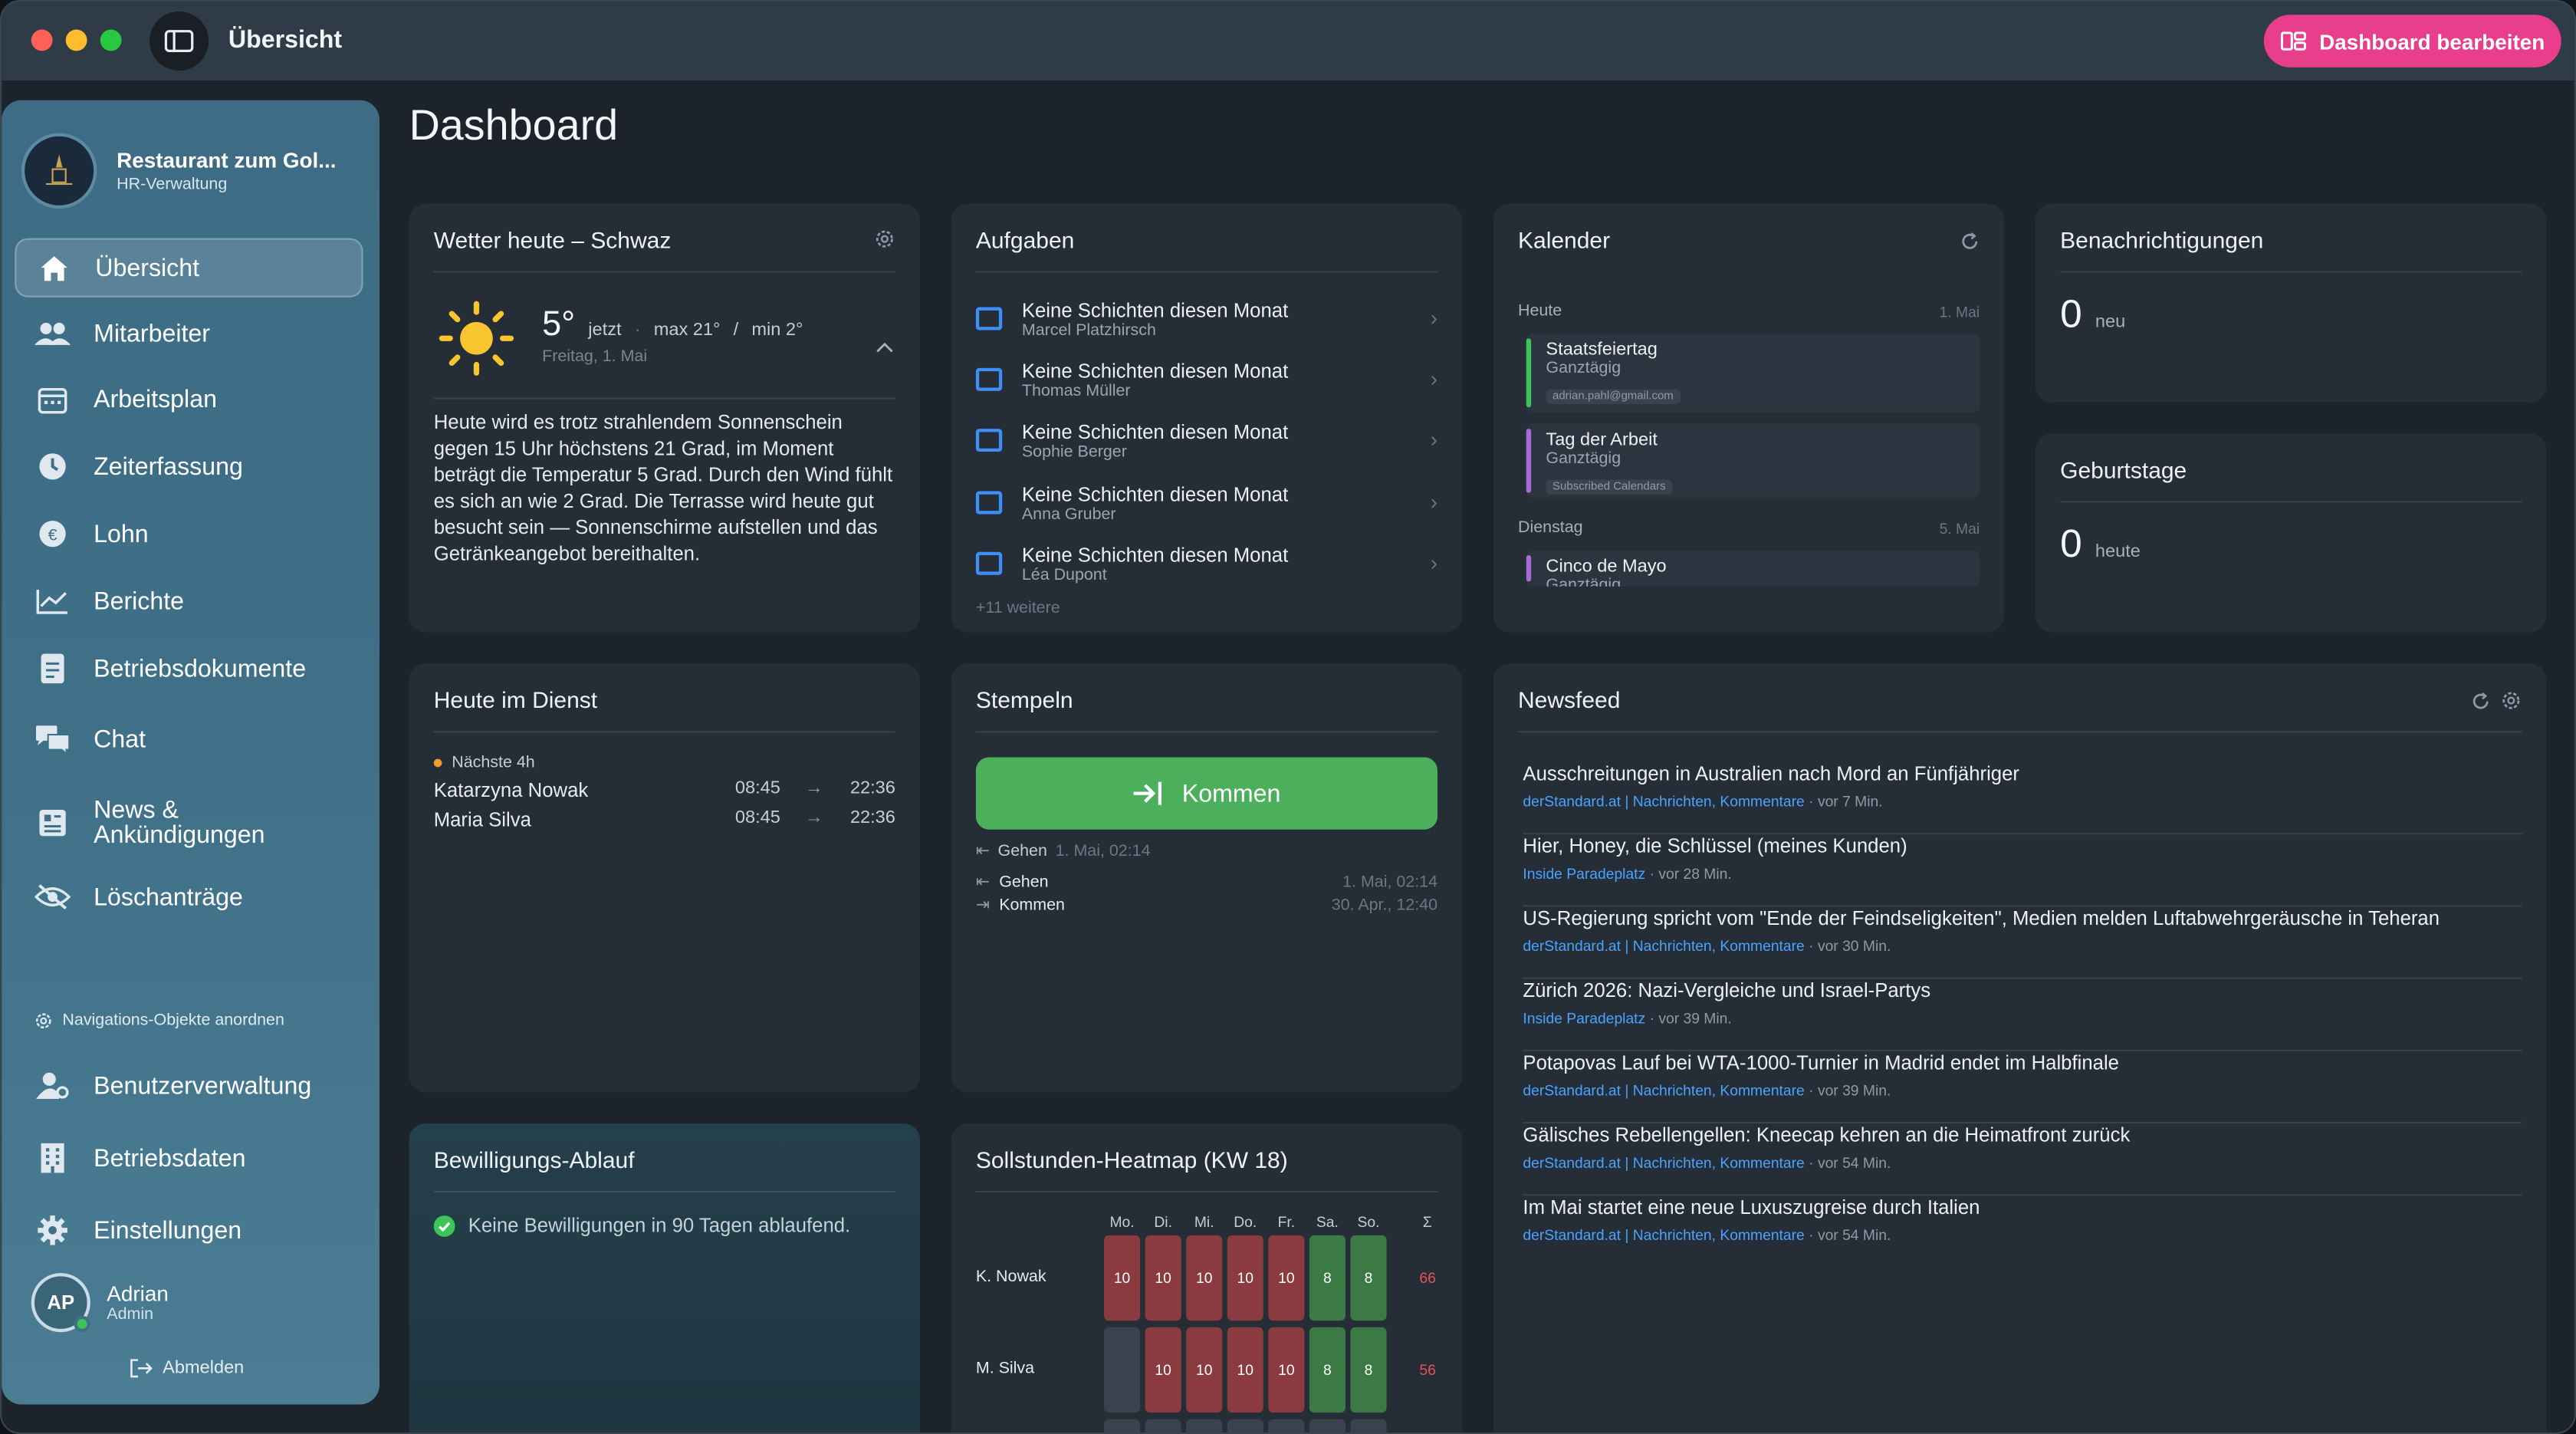 This screenshot has width=2576, height=1434. Describe the element at coordinates (1960, 312) in the screenshot. I see `calendar-day-date: 1. Mai` at that location.